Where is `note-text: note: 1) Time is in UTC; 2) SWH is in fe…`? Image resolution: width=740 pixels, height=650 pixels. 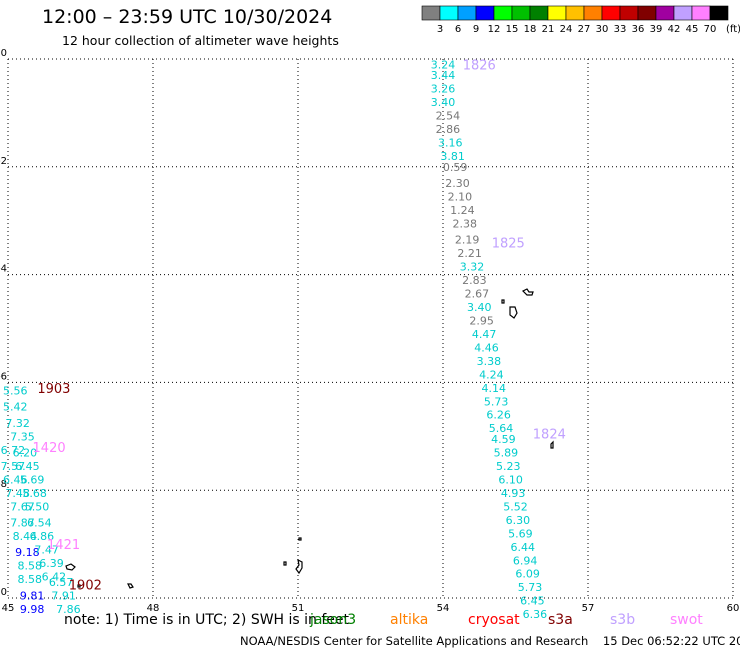 note-text: note: 1) Time is in UTC; 2) SWH is in fe… is located at coordinates (207, 620).